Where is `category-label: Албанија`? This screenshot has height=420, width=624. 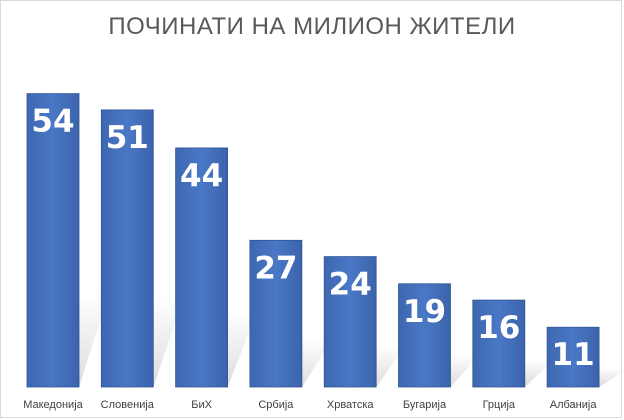
category-label: Албанија is located at coordinates (574, 405).